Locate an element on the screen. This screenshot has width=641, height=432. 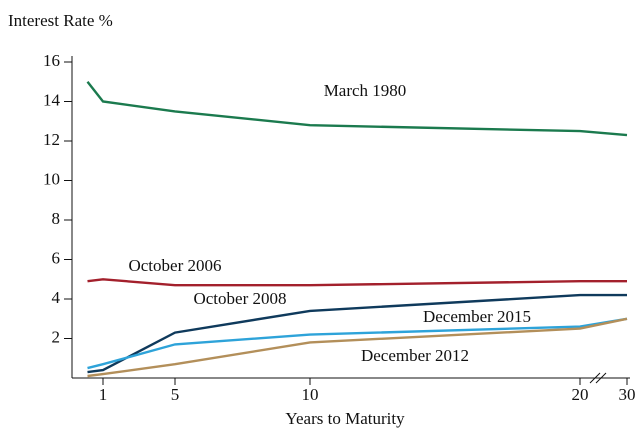
x-tick-label: 1 is located at coordinates (103, 394).